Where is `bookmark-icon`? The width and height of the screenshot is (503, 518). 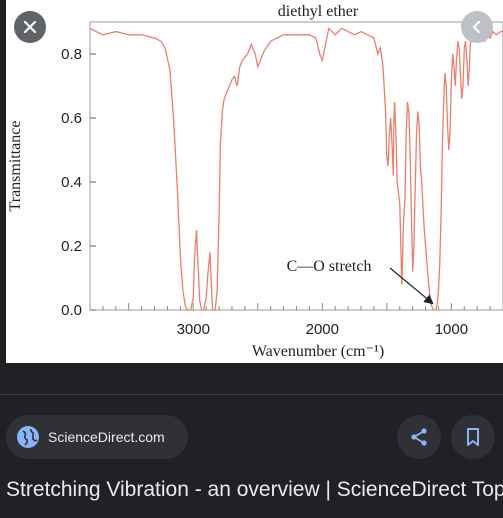
bookmark-icon is located at coordinates (473, 437).